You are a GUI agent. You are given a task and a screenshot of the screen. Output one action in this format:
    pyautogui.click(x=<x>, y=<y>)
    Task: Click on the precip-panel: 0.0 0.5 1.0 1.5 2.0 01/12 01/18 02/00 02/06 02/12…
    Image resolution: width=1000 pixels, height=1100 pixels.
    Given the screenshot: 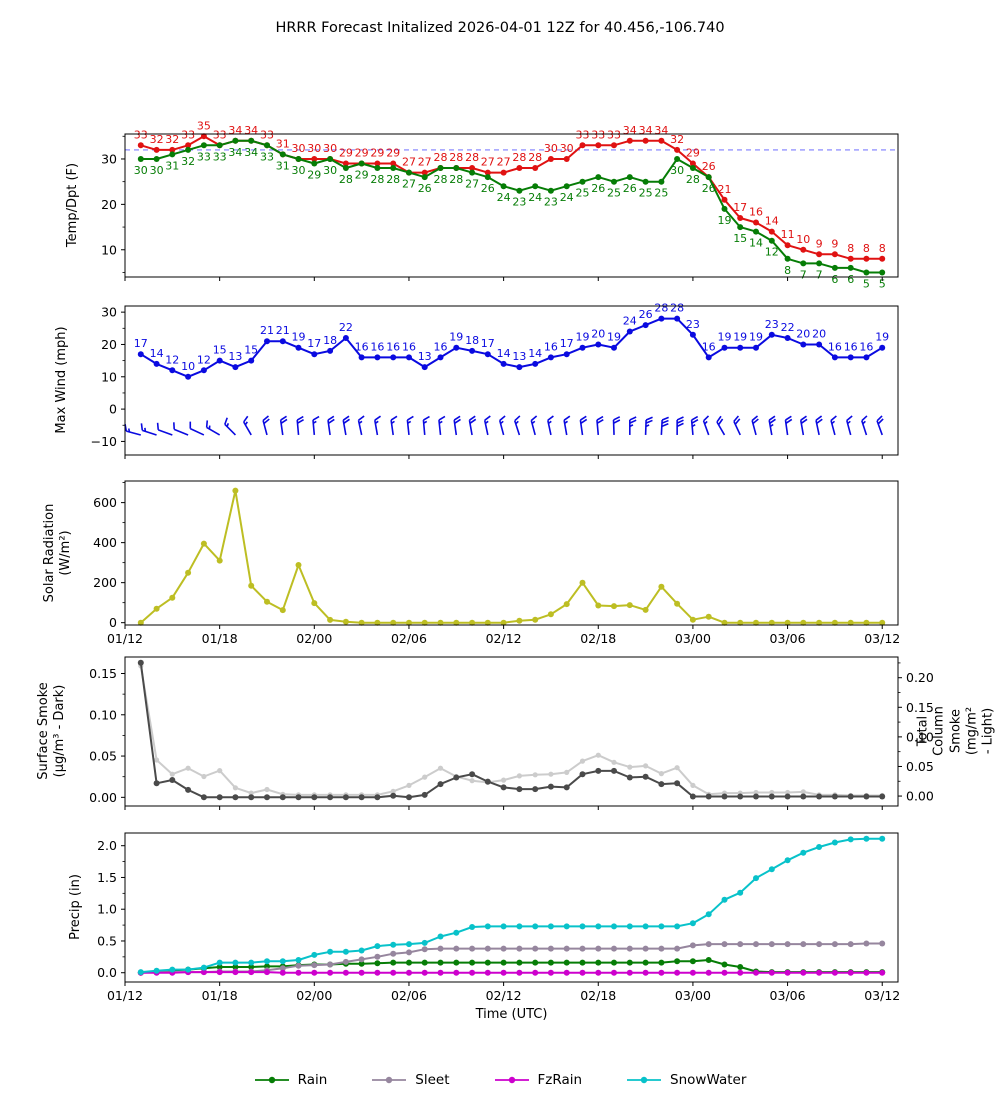 What is the action you would take?
    pyautogui.click(x=498, y=927)
    